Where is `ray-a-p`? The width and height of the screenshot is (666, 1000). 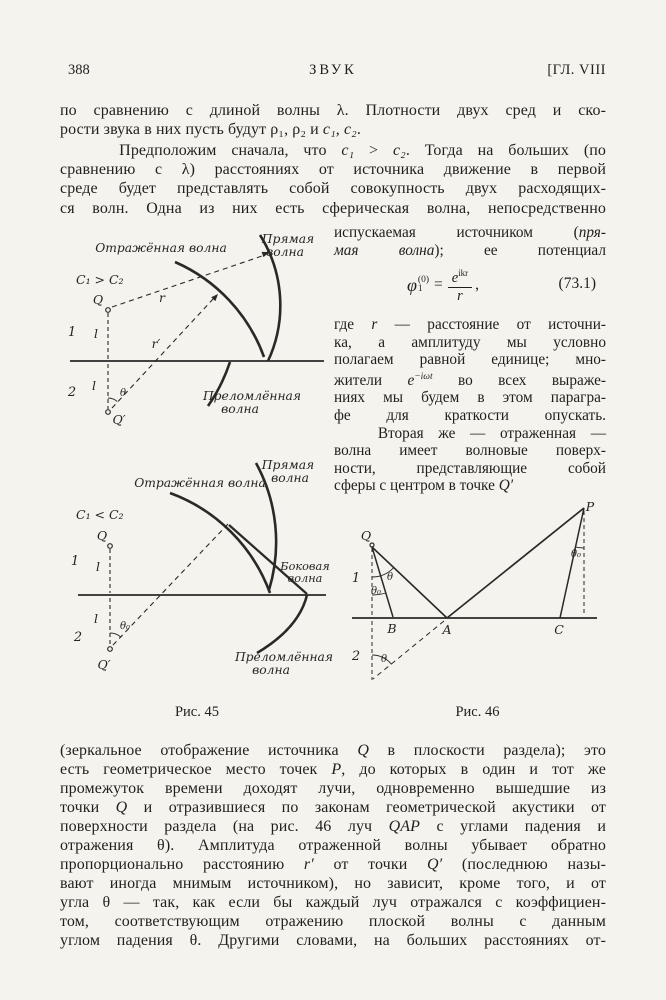 ray-a-p is located at coordinates (515, 563).